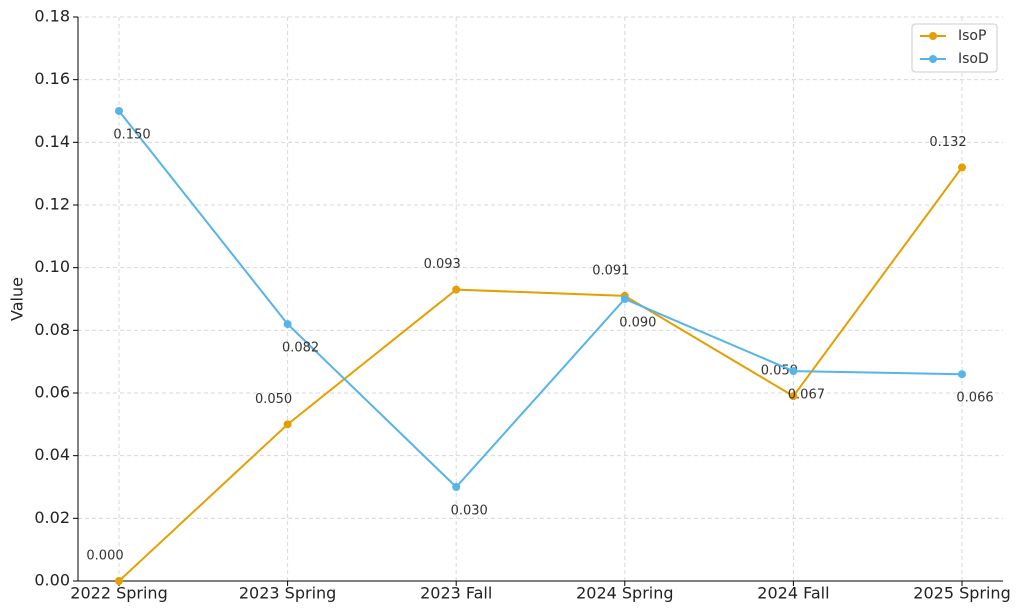  Describe the element at coordinates (947, 142) in the screenshot. I see `value-label: 0.132` at that location.